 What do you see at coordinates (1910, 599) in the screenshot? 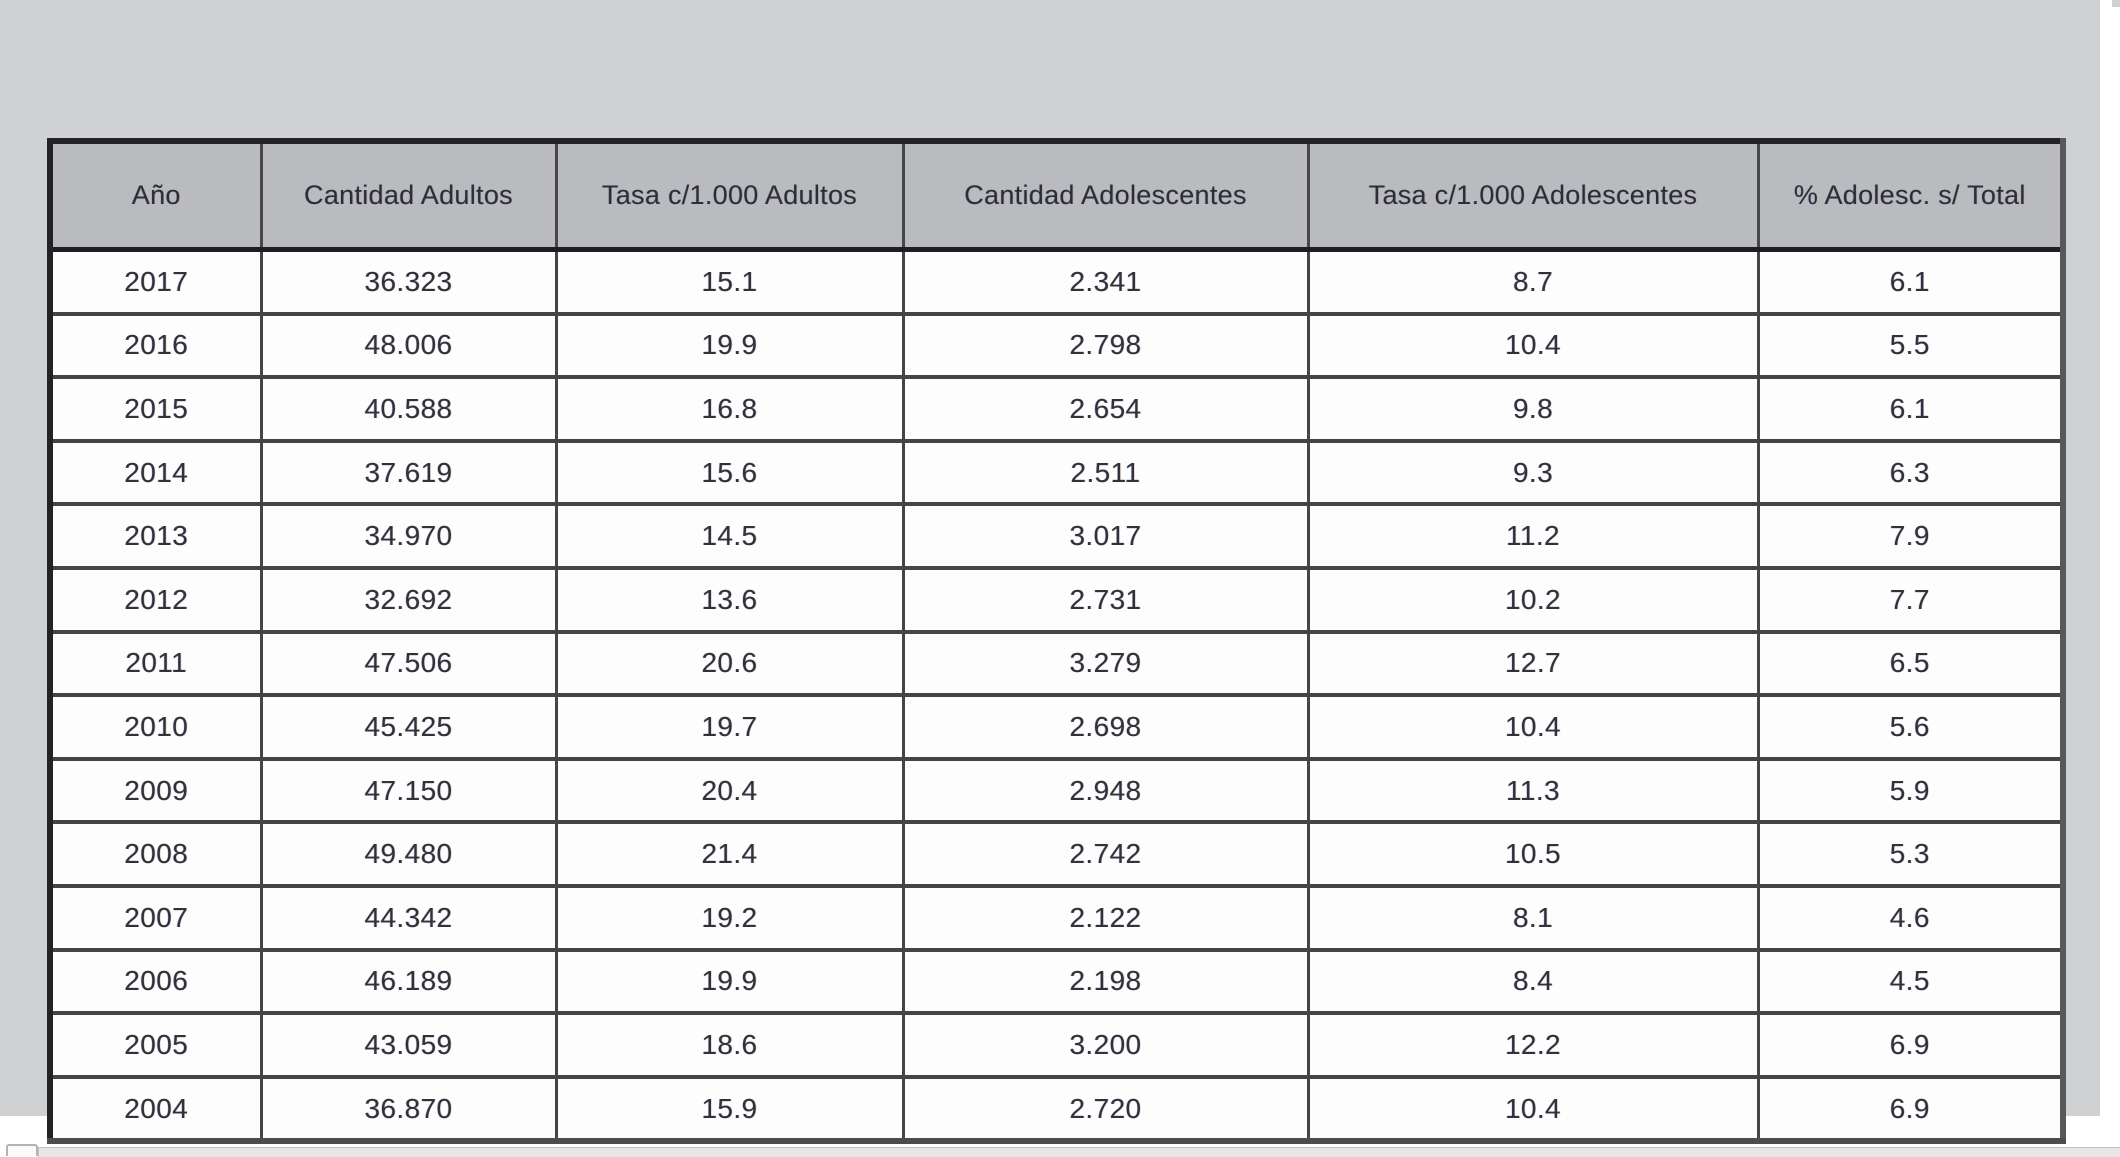
I see `table-cell-adolescent-pct: 7.7` at bounding box center [1910, 599].